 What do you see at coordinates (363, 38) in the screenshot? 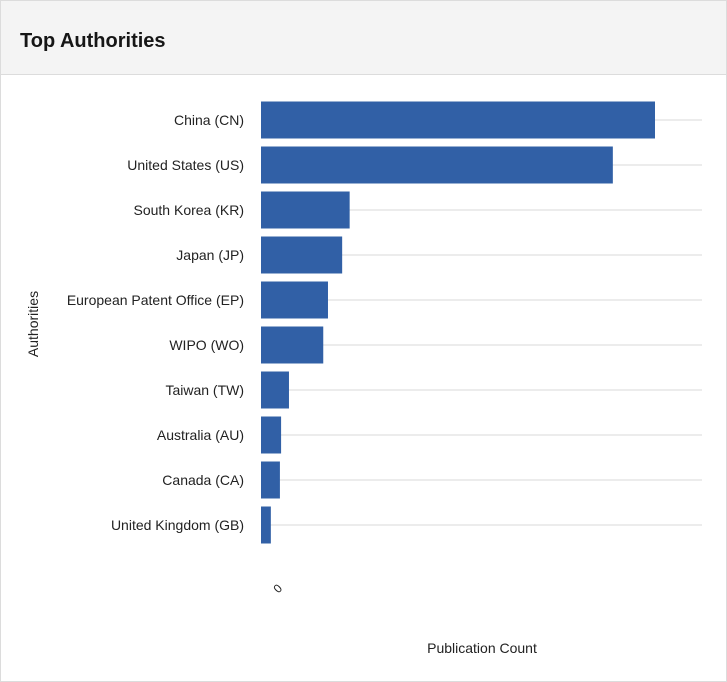
I see `panel-header: Top Authorities` at bounding box center [363, 38].